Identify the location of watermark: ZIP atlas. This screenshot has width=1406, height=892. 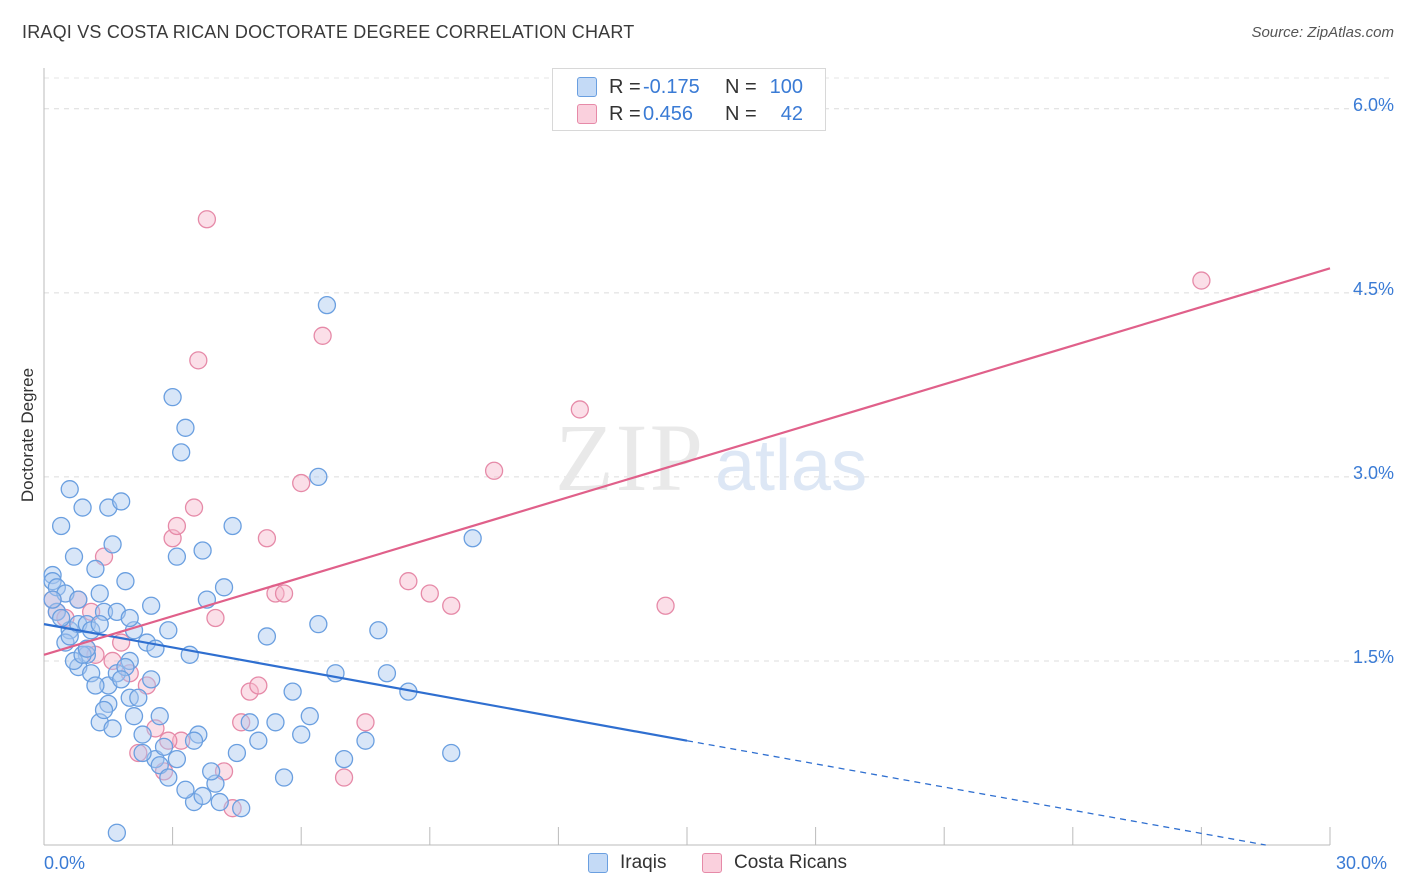
(711, 457).